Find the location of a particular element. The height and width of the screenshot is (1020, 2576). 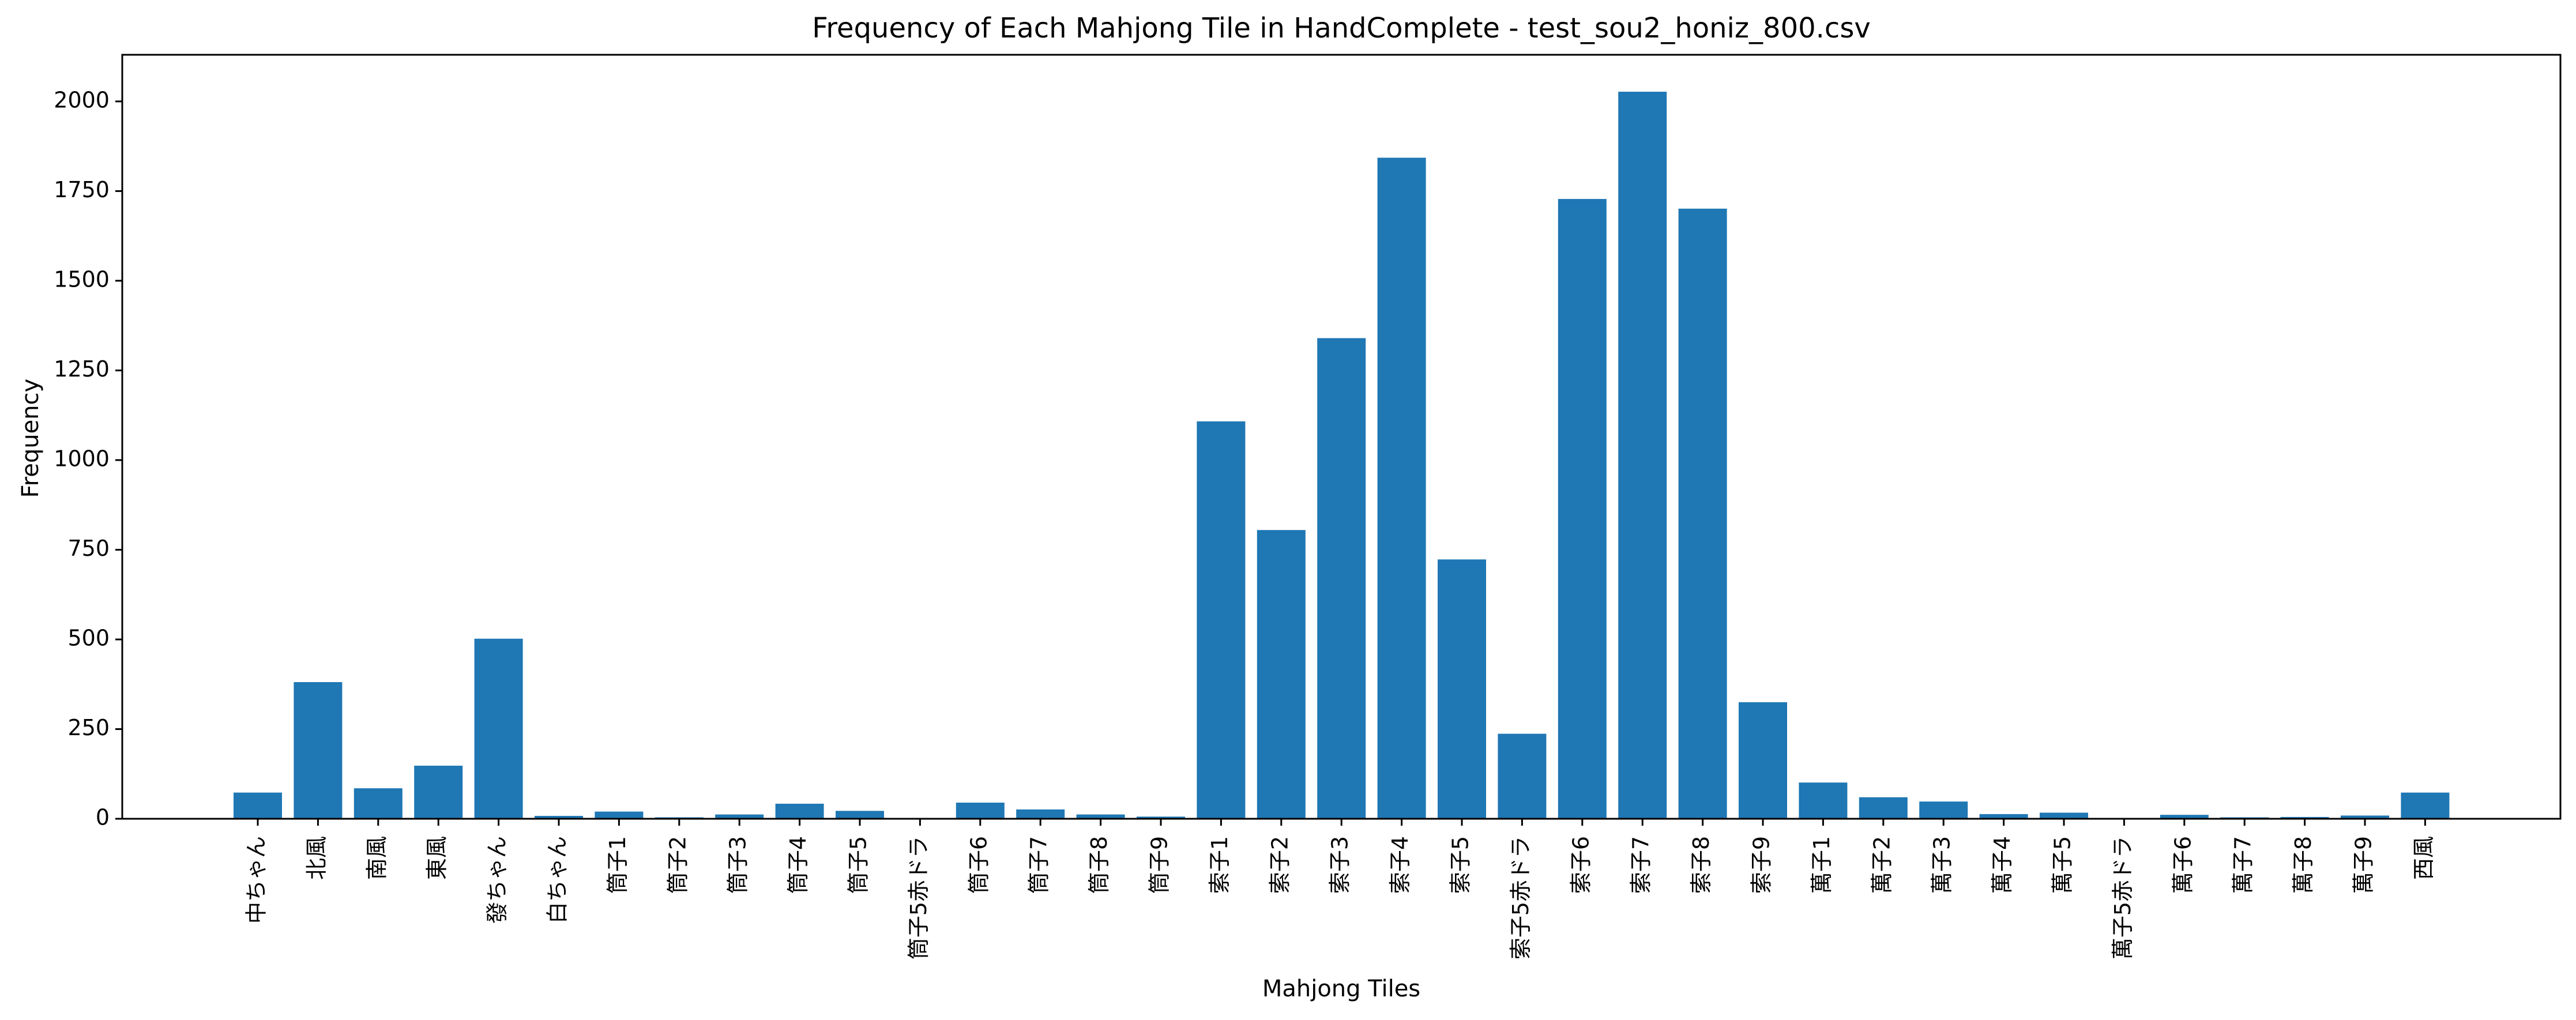

x-tick-label: 萬子3 is located at coordinates (1942, 865).